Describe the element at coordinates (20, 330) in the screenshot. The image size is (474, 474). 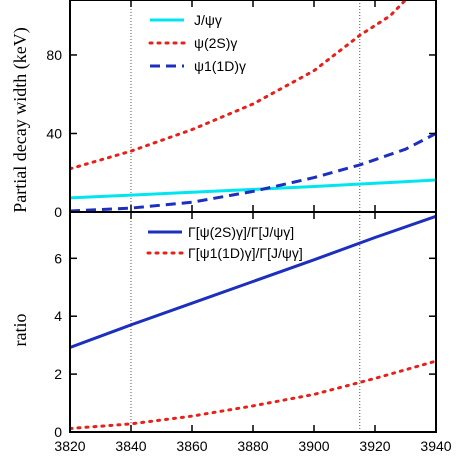
I see `bottom-y-axis-title: ratio` at that location.